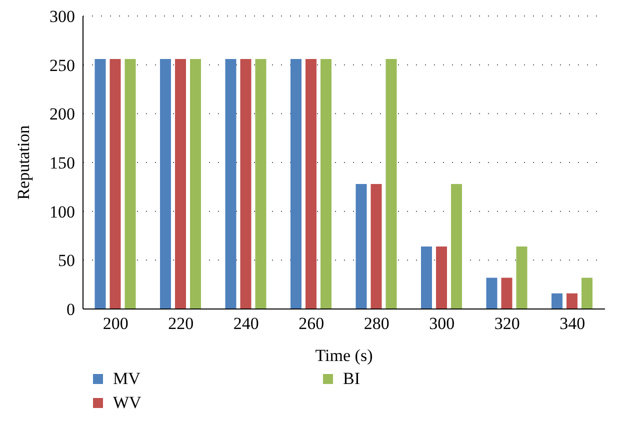  What do you see at coordinates (181, 324) in the screenshot?
I see `x-tick-label: 220` at bounding box center [181, 324].